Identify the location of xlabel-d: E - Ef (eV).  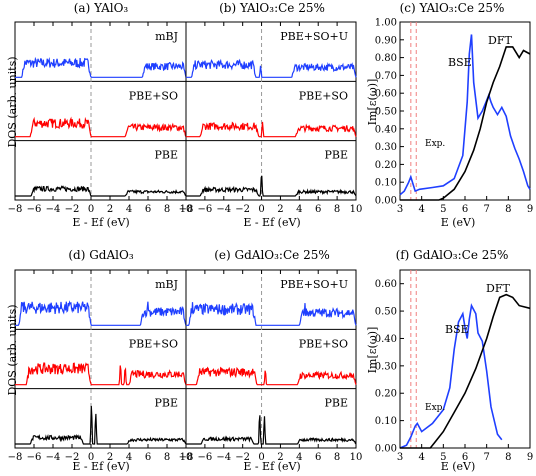
(100, 466).